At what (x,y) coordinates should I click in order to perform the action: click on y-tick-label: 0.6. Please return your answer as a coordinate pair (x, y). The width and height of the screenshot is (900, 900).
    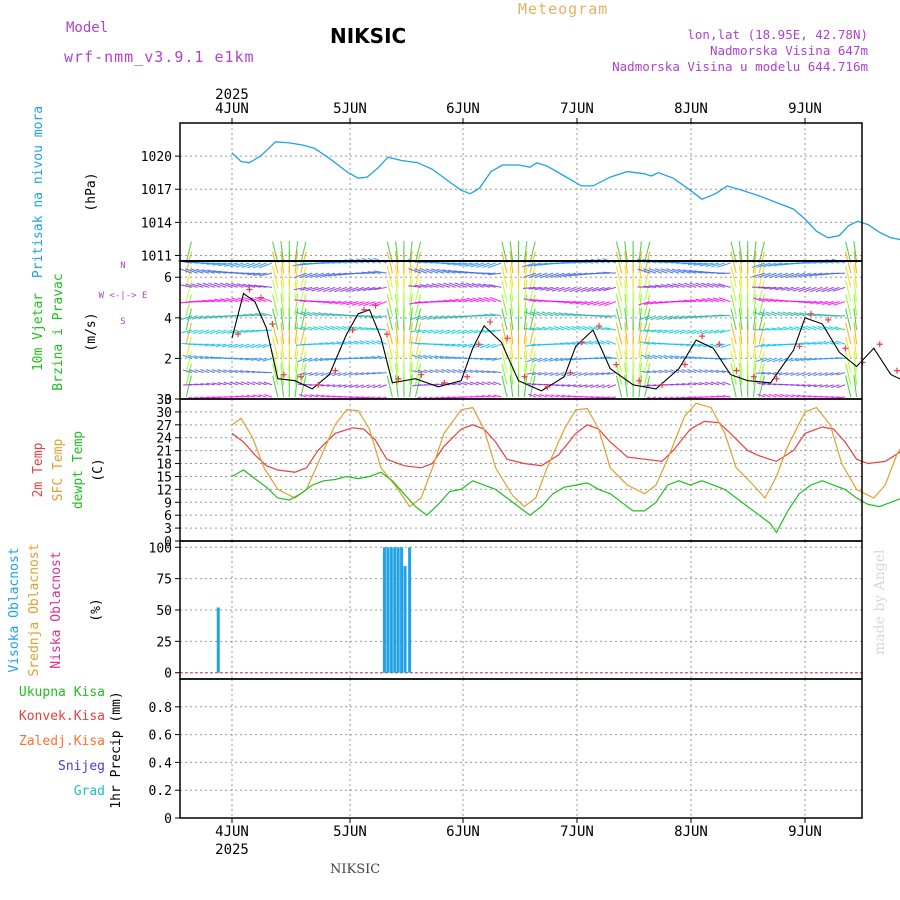
    Looking at the image, I should click on (160, 736).